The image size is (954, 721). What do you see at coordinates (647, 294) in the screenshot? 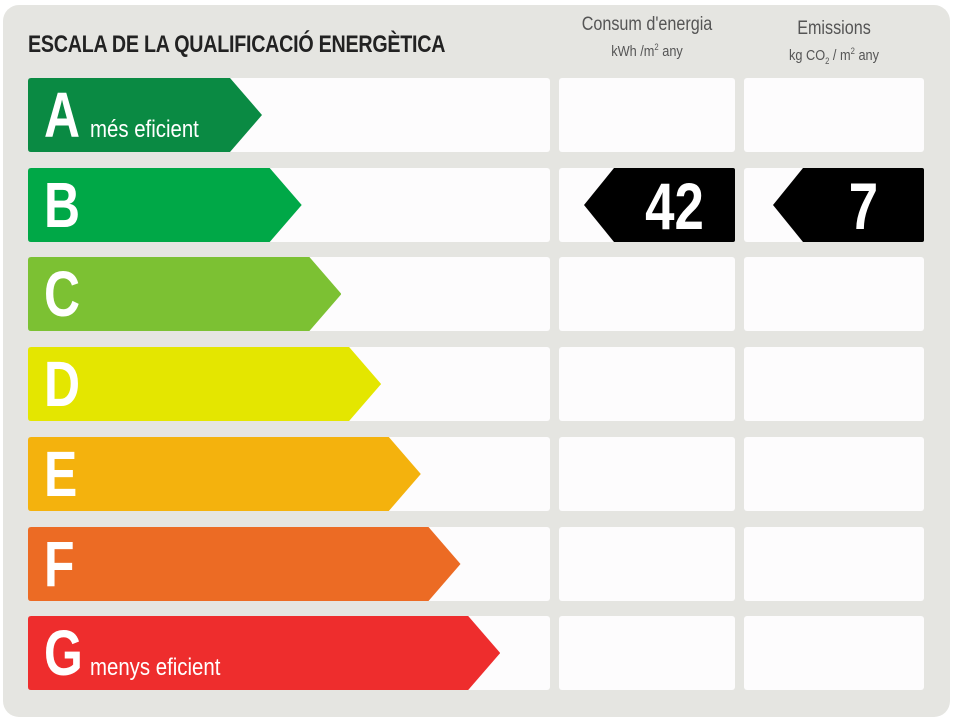
I see `energy-cell-c` at bounding box center [647, 294].